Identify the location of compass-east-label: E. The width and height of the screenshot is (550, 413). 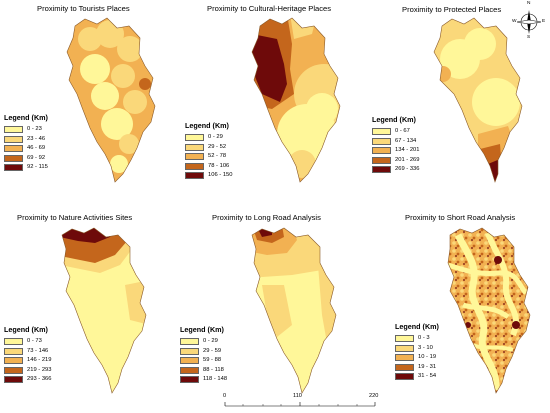
(544, 21).